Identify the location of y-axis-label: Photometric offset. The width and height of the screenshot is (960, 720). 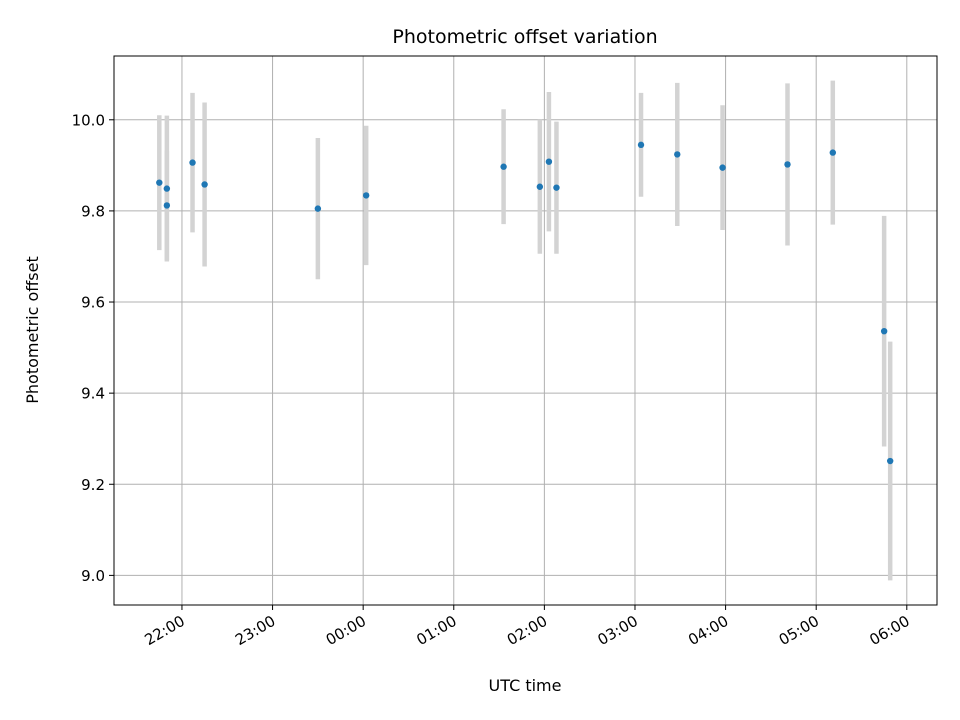
(32, 330).